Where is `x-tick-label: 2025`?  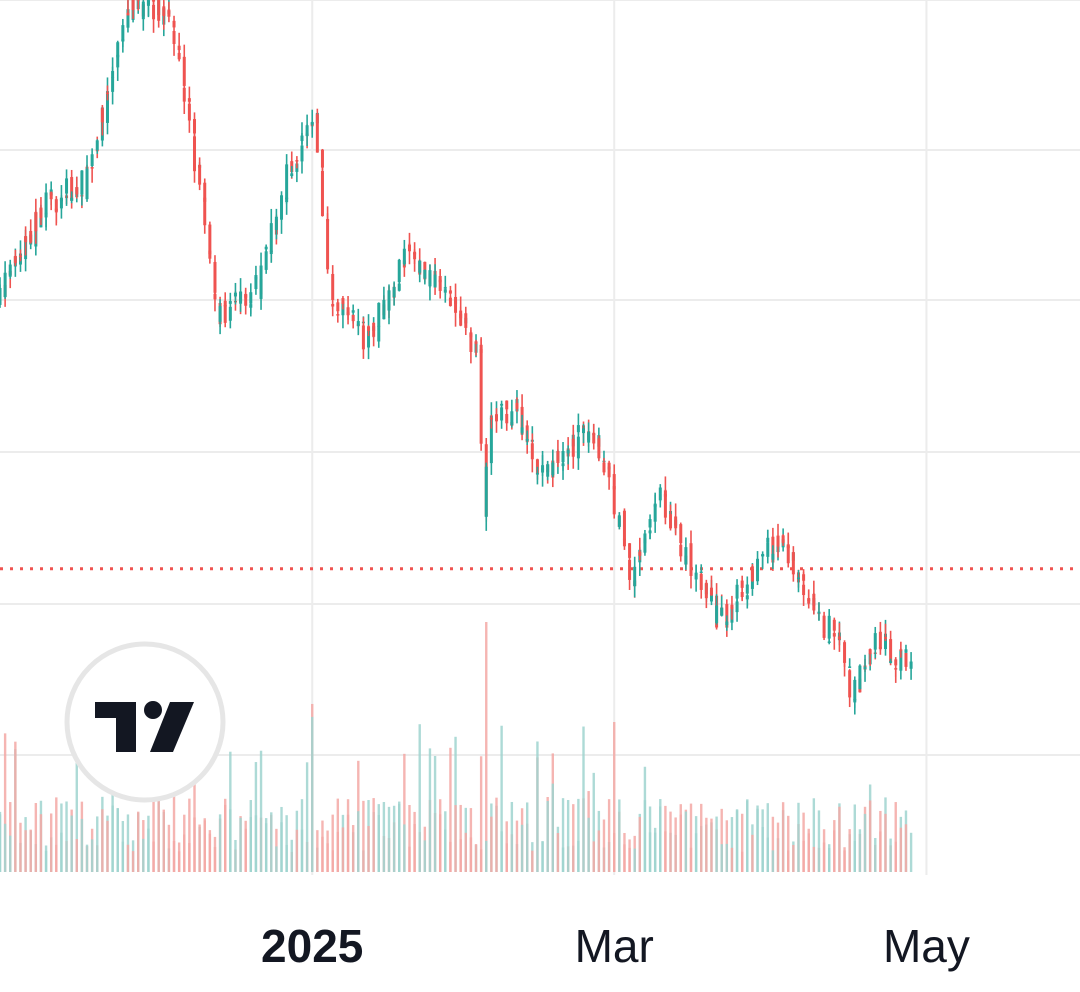
x-tick-label: 2025 is located at coordinates (312, 946).